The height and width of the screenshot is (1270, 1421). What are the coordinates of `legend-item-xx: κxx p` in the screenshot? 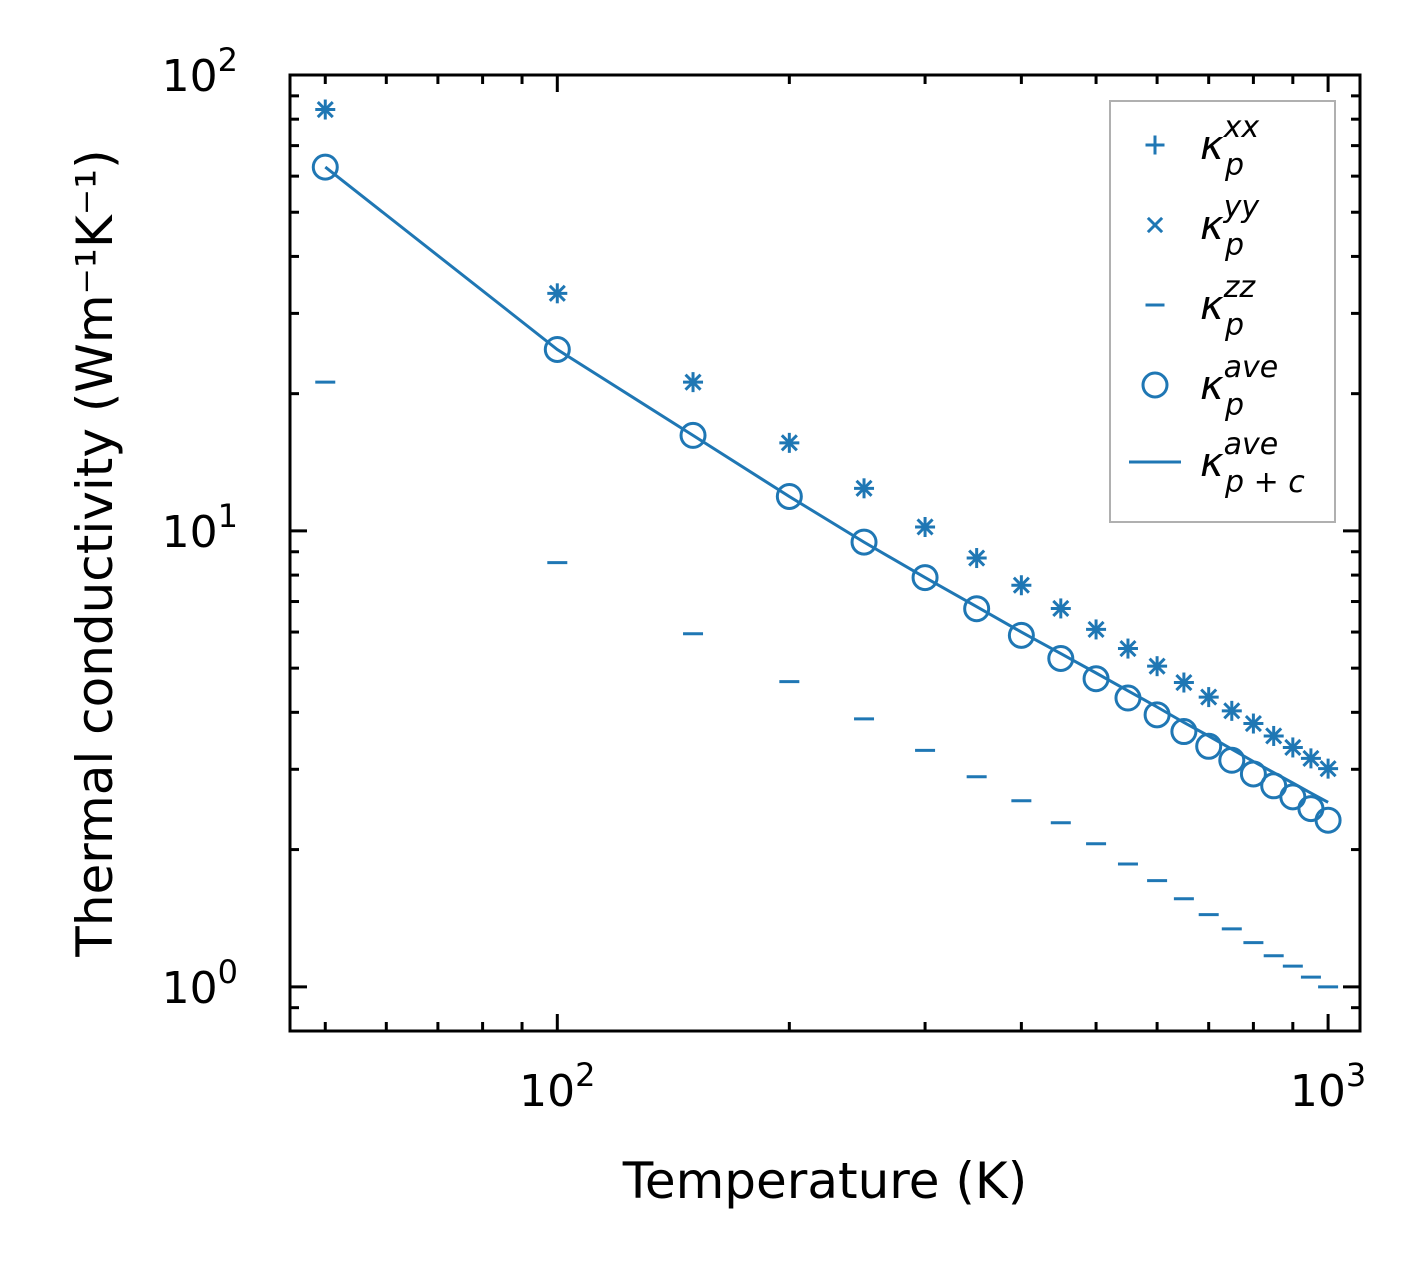 It's located at (1202, 146).